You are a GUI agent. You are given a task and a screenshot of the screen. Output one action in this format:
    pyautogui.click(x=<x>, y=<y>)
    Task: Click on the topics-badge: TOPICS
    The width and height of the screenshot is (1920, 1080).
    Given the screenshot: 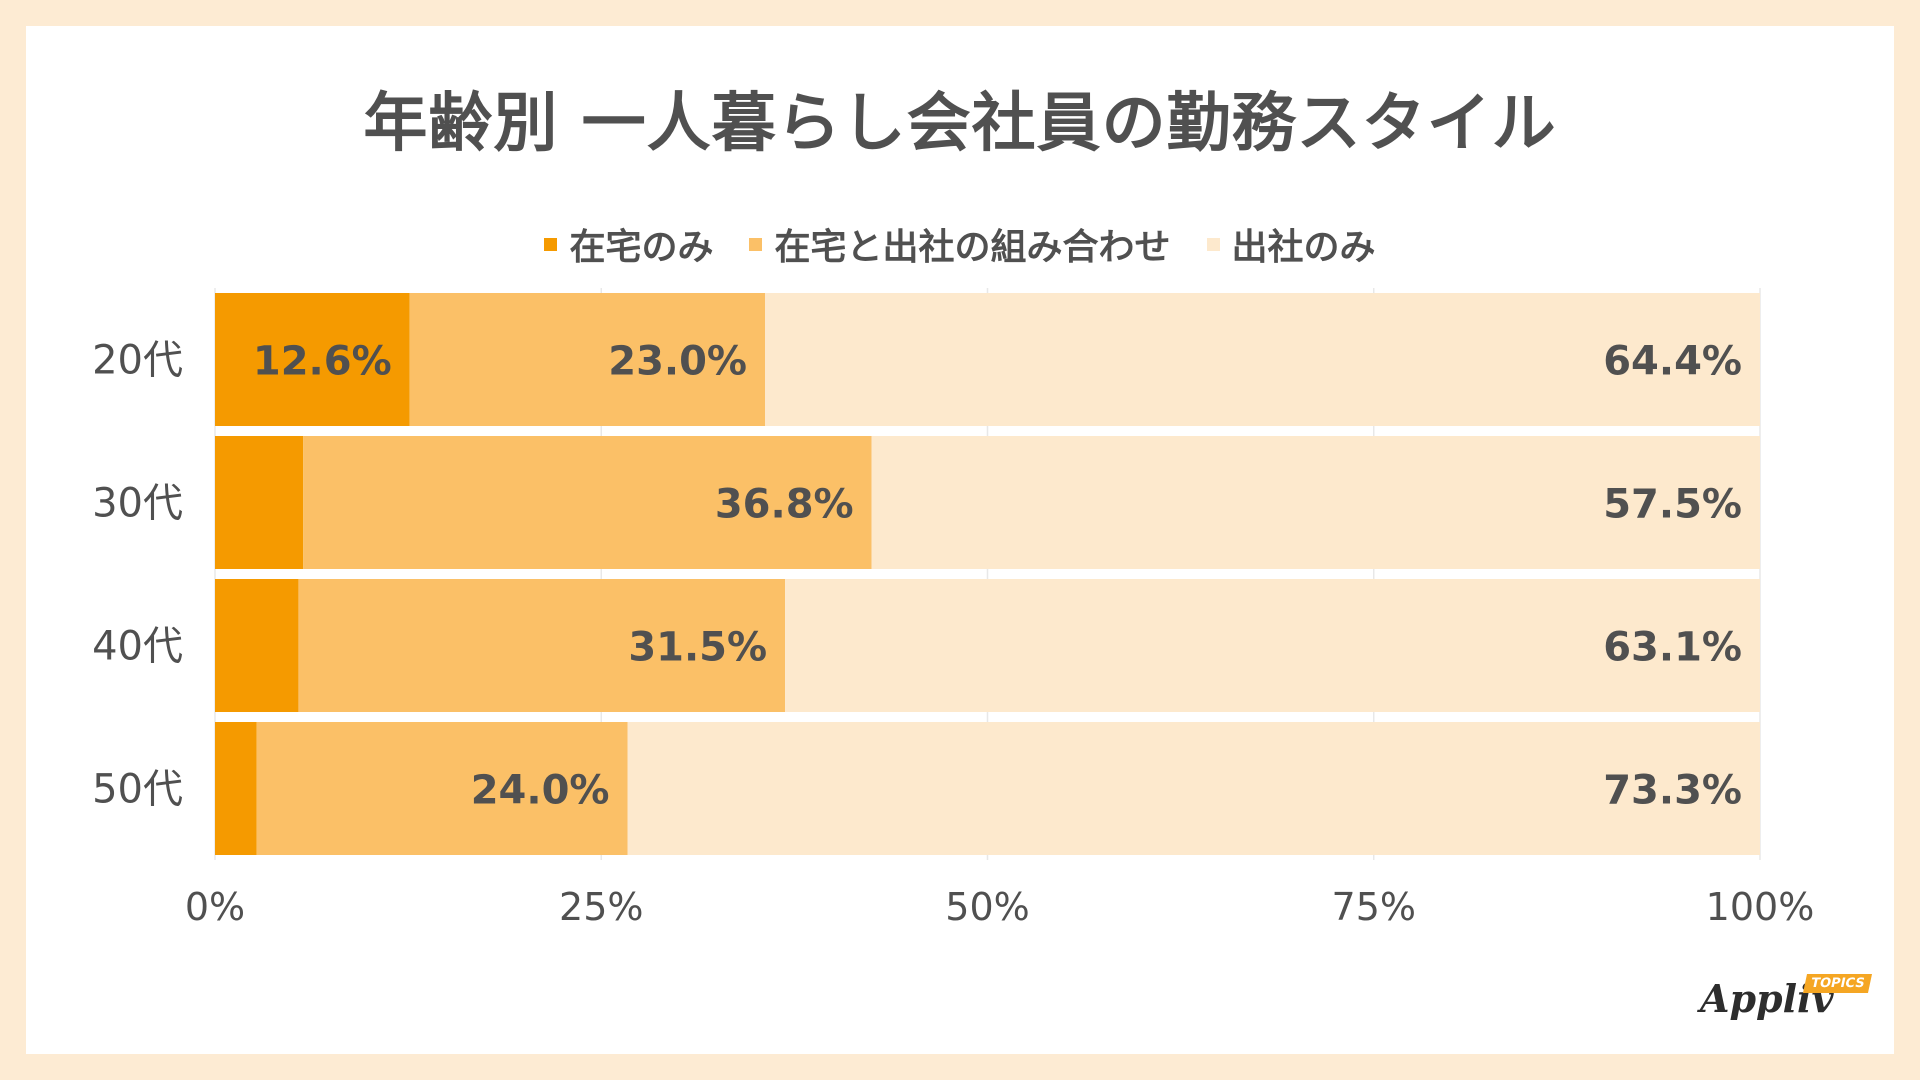 What is the action you would take?
    pyautogui.click(x=1837, y=983)
    